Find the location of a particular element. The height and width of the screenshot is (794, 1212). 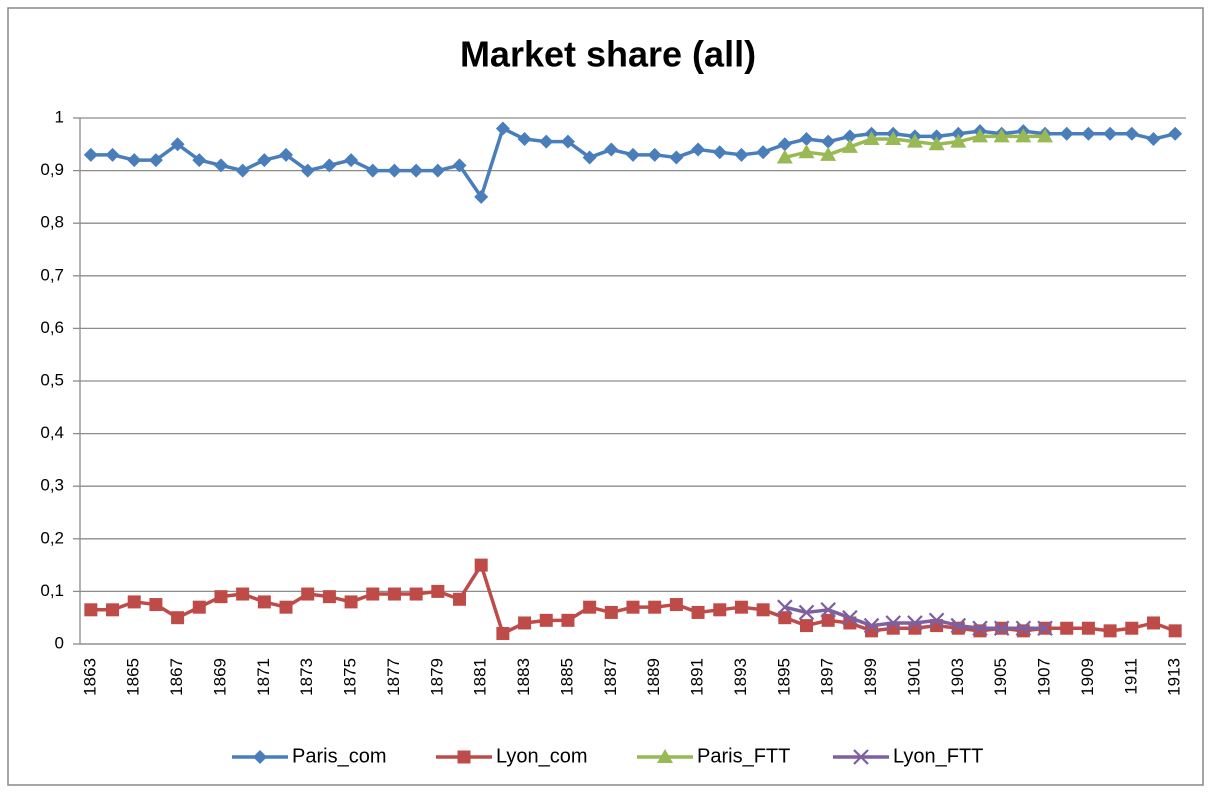

x-tick-label: 1897 is located at coordinates (827, 677).